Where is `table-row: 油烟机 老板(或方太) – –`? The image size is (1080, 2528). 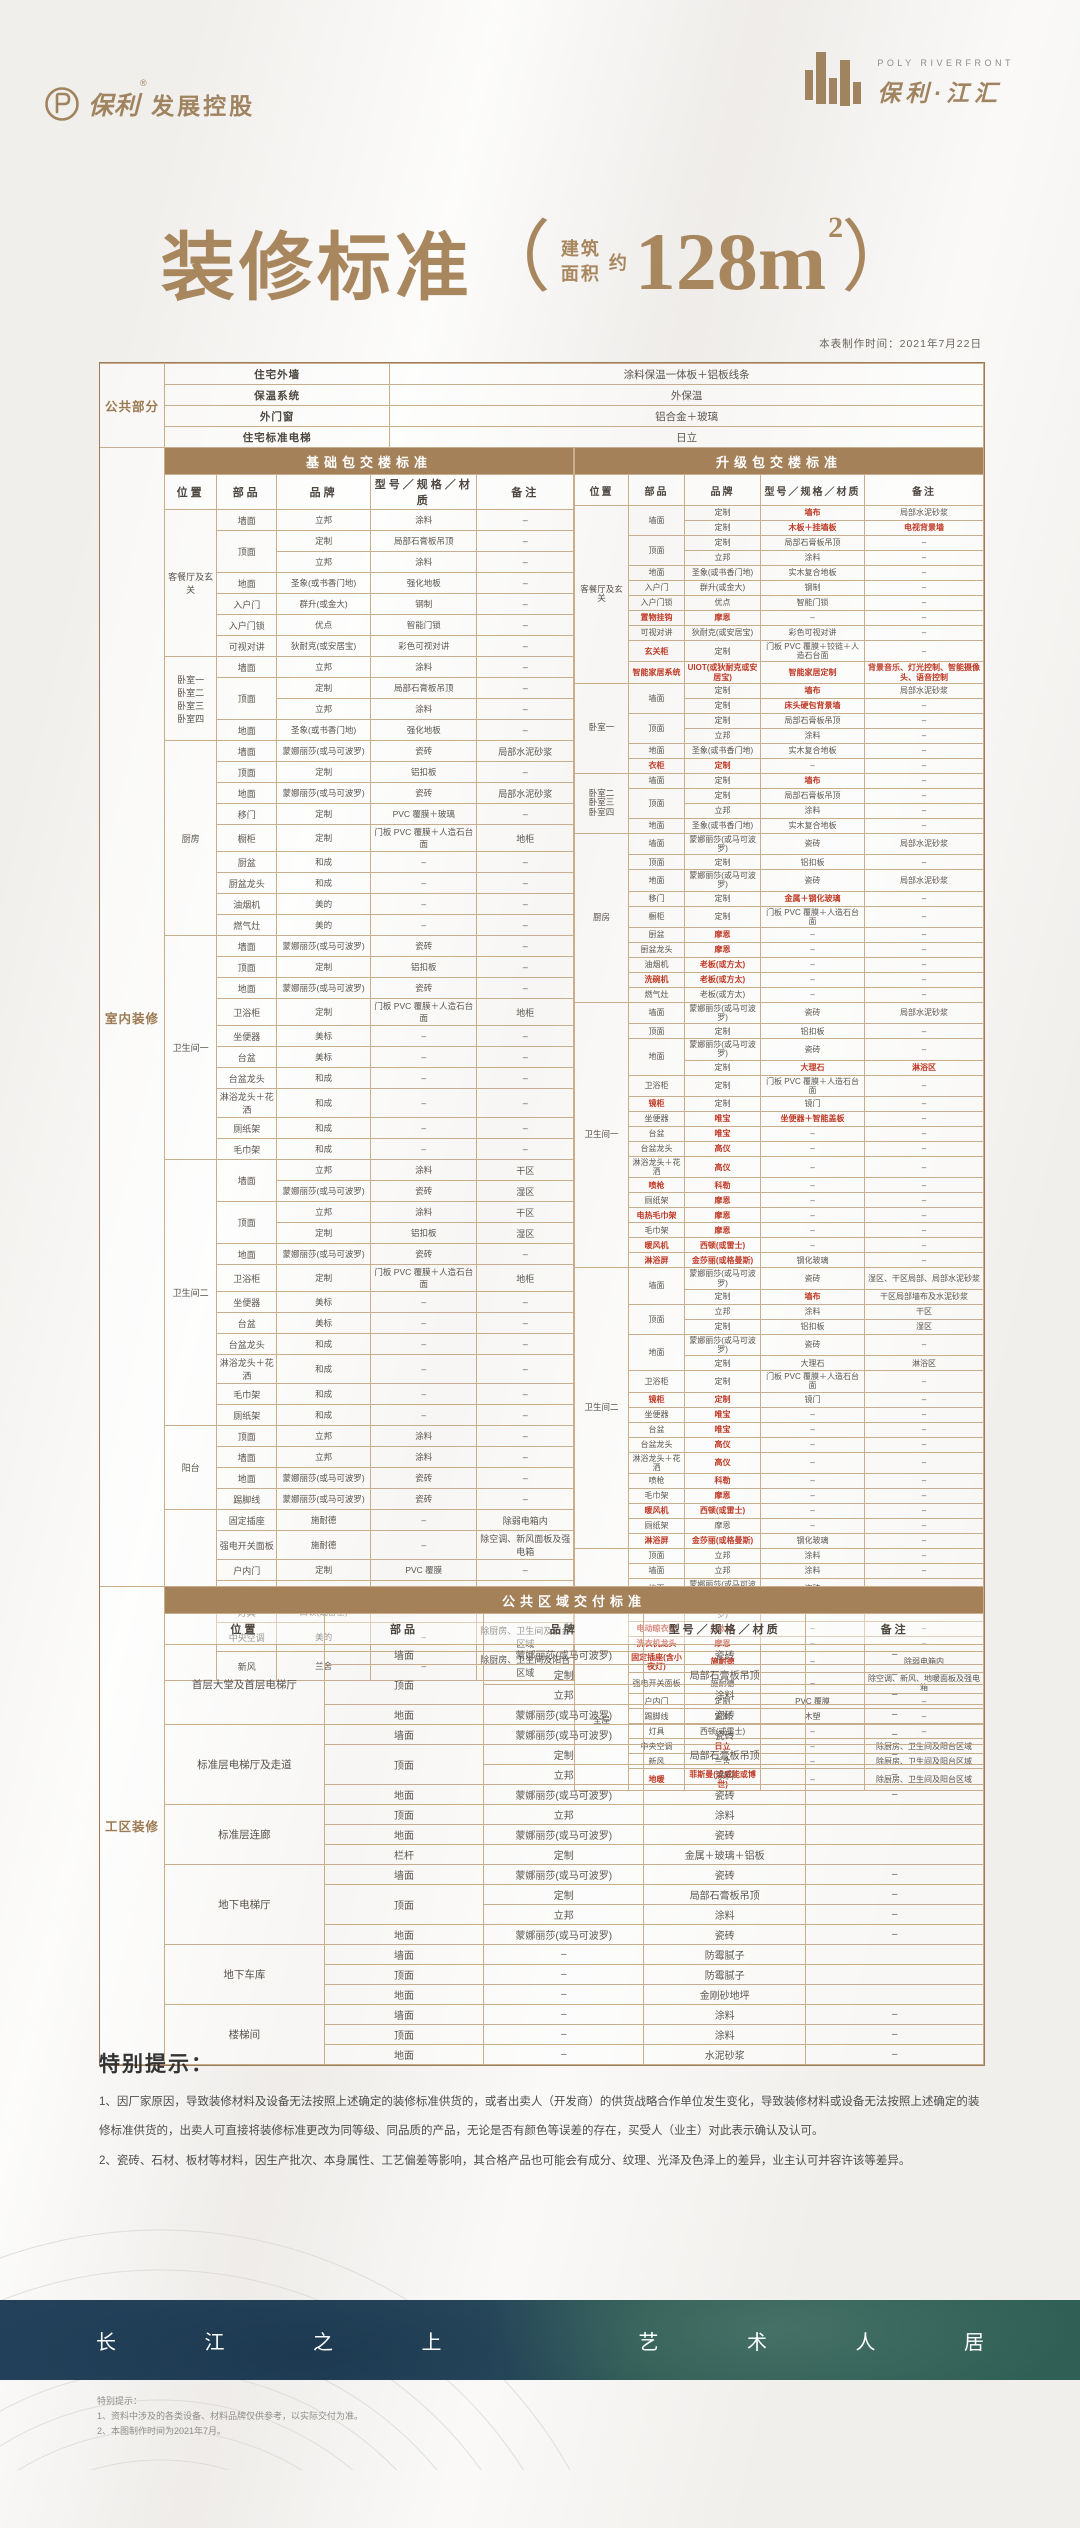
table-row: 油烟机 老板(或方太) – – is located at coordinates (780, 964).